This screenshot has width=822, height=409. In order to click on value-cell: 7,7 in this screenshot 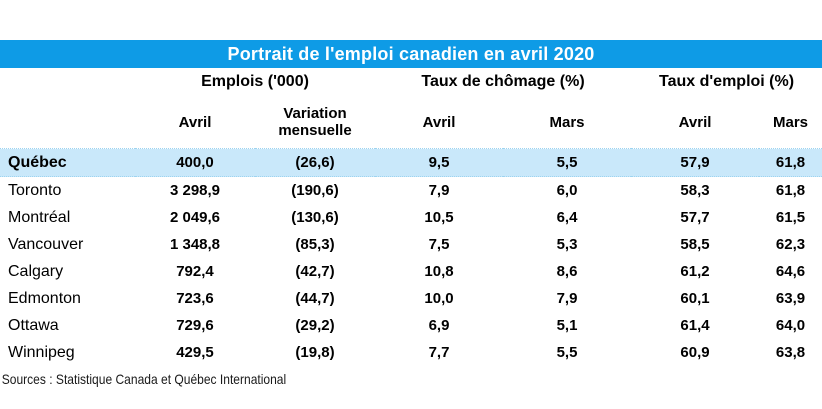, I will do `click(439, 352)`.